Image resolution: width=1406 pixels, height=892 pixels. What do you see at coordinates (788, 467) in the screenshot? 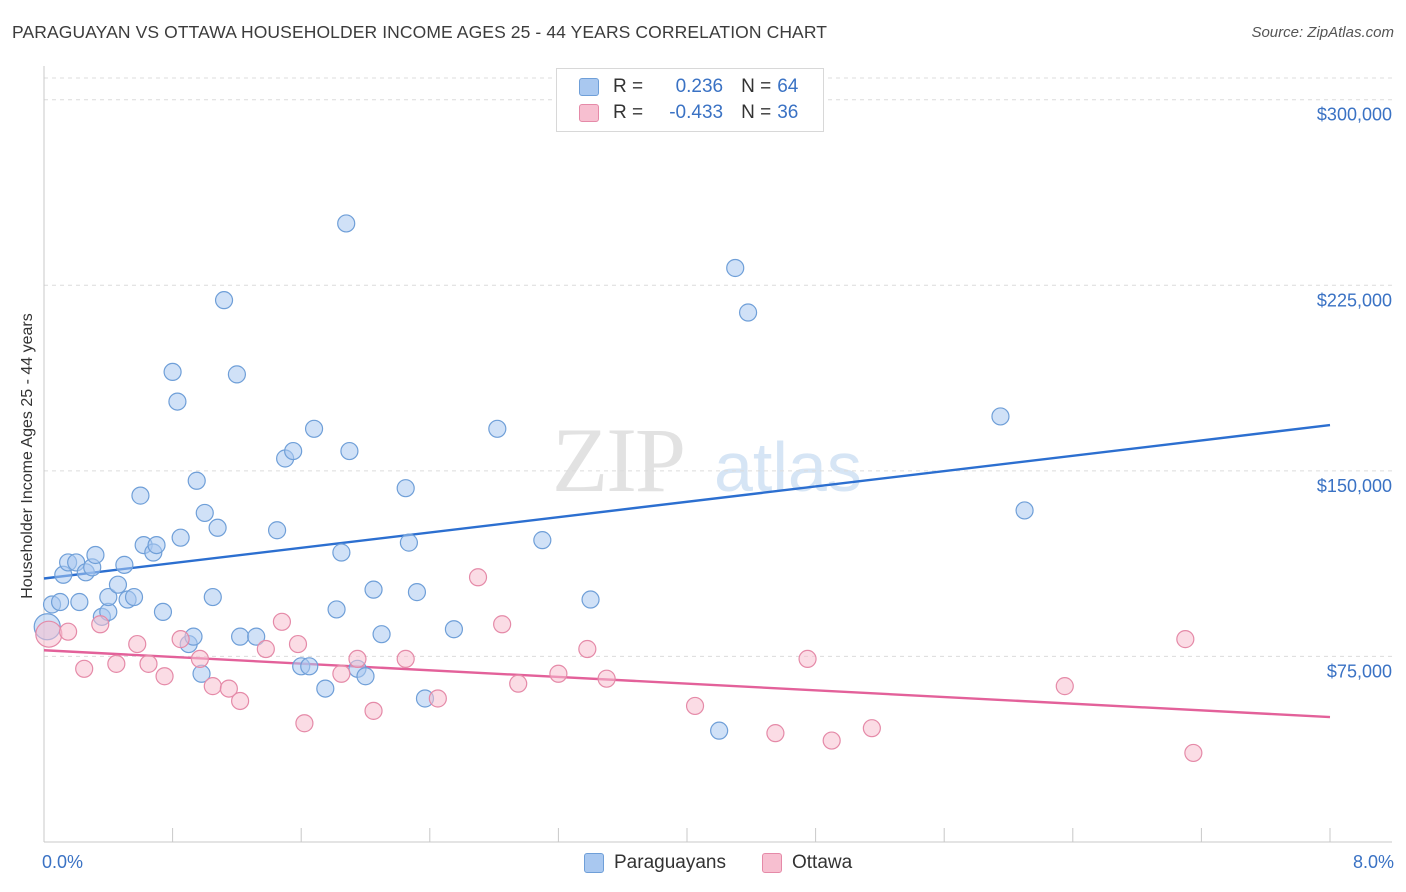
I see `watermark-atlas: atlas` at bounding box center [788, 467].